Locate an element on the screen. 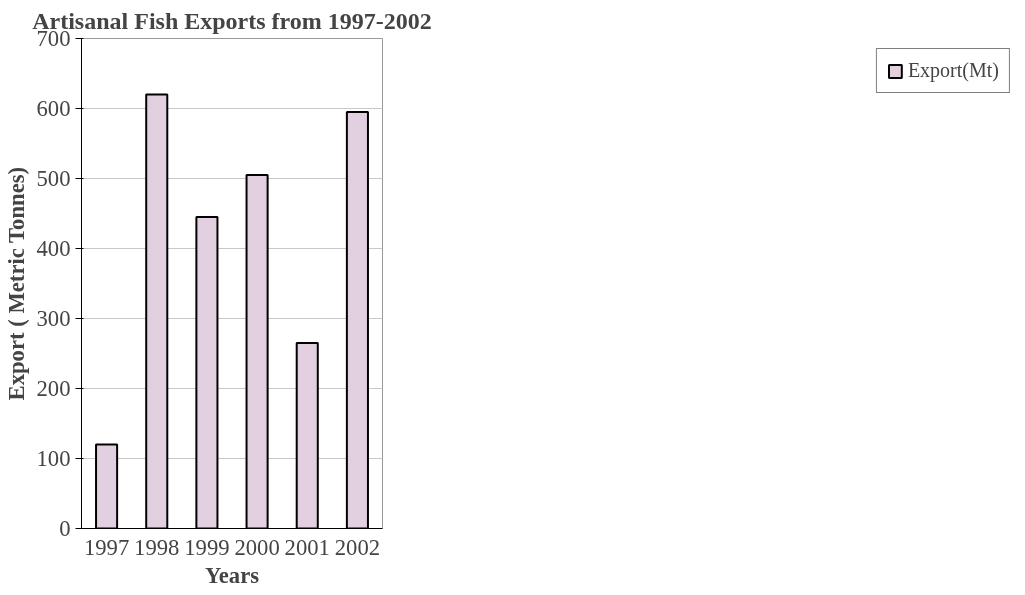 The height and width of the screenshot is (595, 1025). y-tick-label: 400 is located at coordinates (53, 248).